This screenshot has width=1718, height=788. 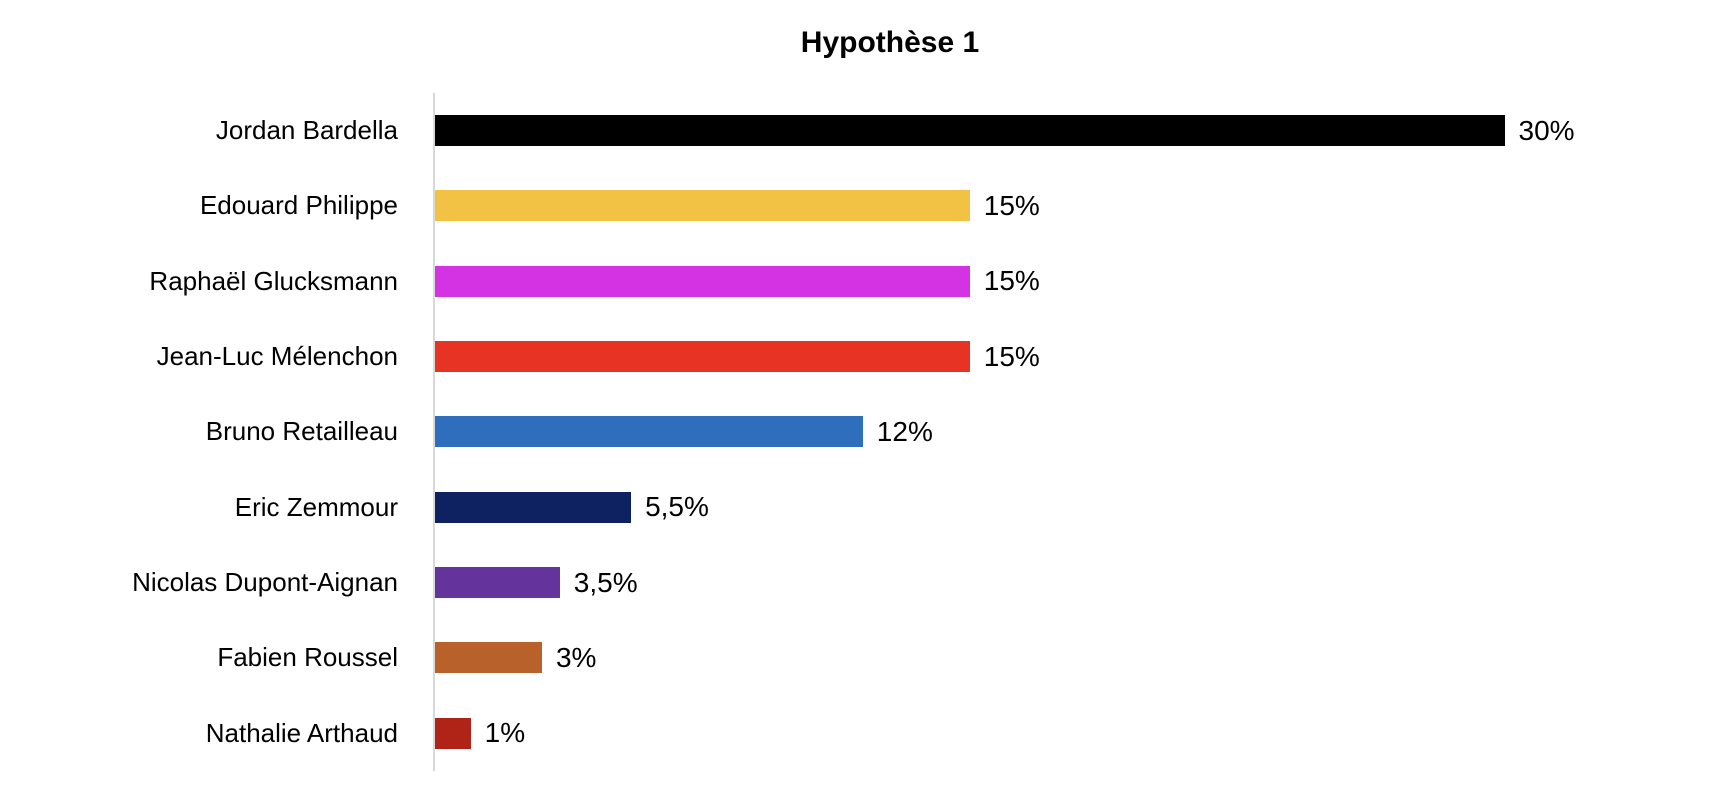 What do you see at coordinates (890, 42) in the screenshot?
I see `chart-title: Hypothèse 1` at bounding box center [890, 42].